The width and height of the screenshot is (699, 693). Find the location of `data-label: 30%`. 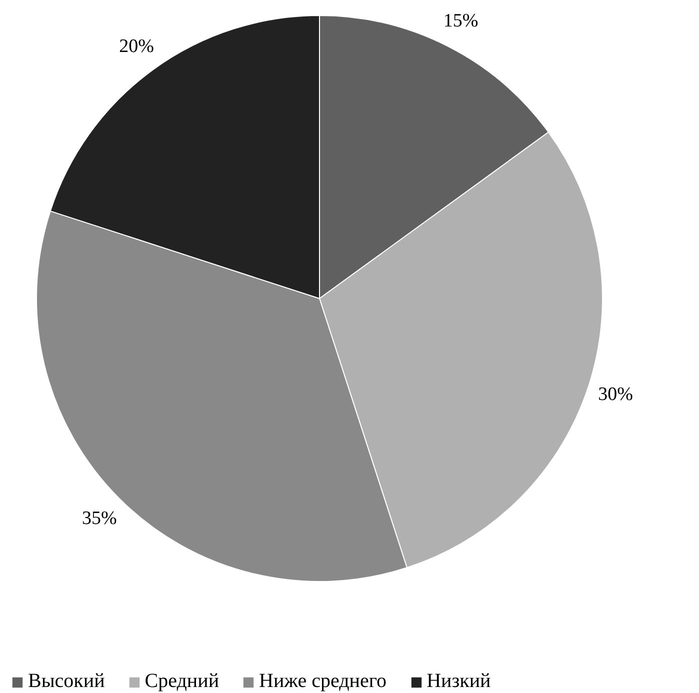

data-label: 30% is located at coordinates (616, 395).